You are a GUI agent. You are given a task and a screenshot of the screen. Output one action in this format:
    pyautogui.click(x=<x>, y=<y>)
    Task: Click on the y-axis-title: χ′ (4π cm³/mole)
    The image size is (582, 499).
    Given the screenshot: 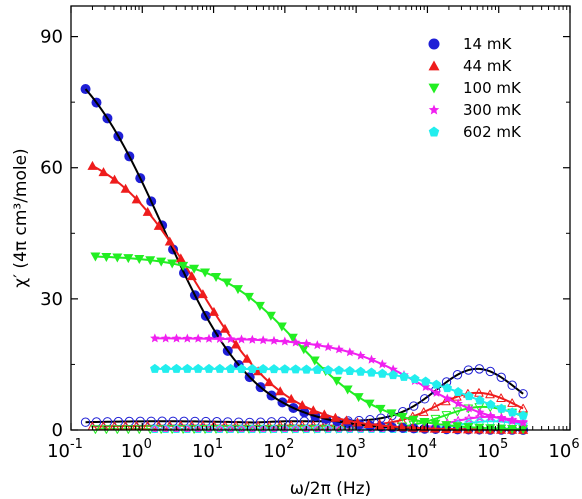 What is the action you would take?
    pyautogui.click(x=21, y=217)
    